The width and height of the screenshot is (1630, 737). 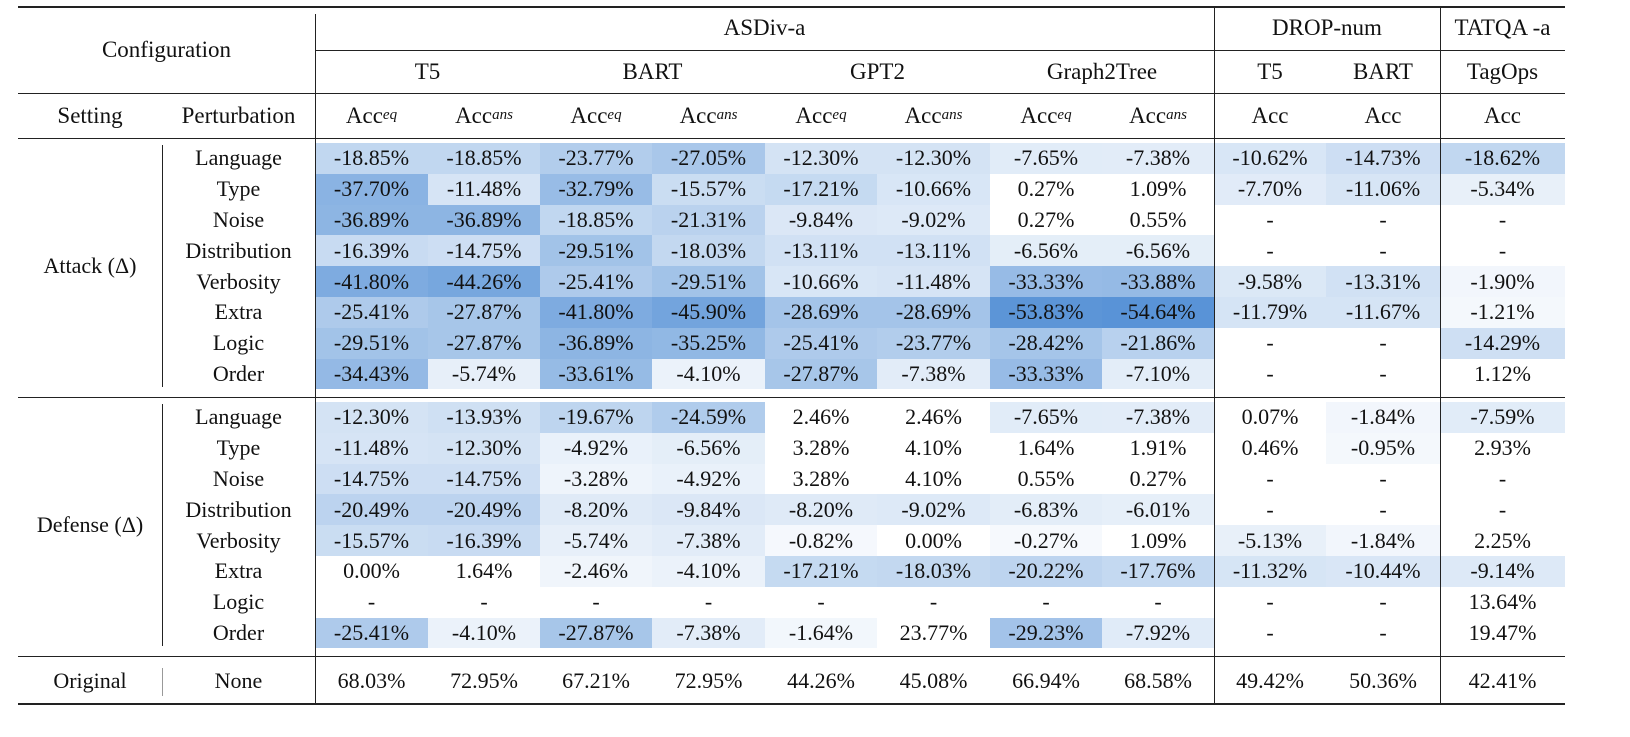 What do you see at coordinates (821, 189) in the screenshot?
I see `value-cell: -17.21%` at bounding box center [821, 189].